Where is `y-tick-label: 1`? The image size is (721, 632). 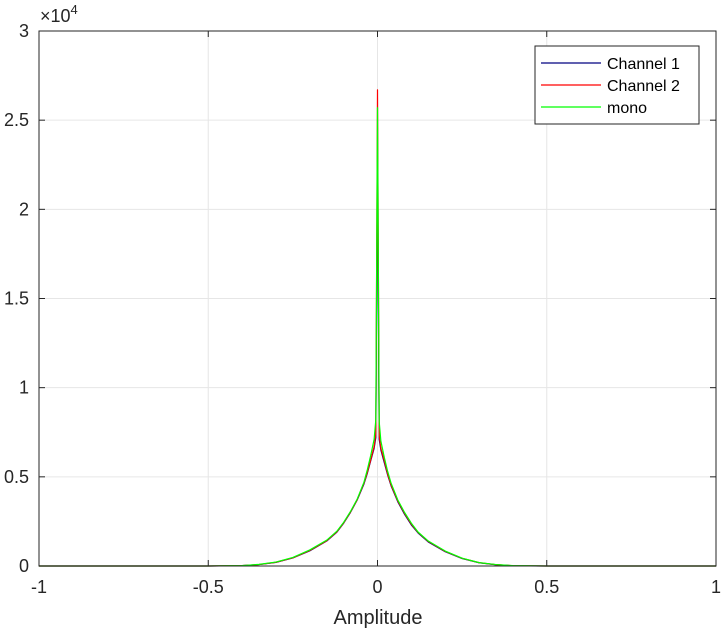
y-tick-label: 1 is located at coordinates (24, 388).